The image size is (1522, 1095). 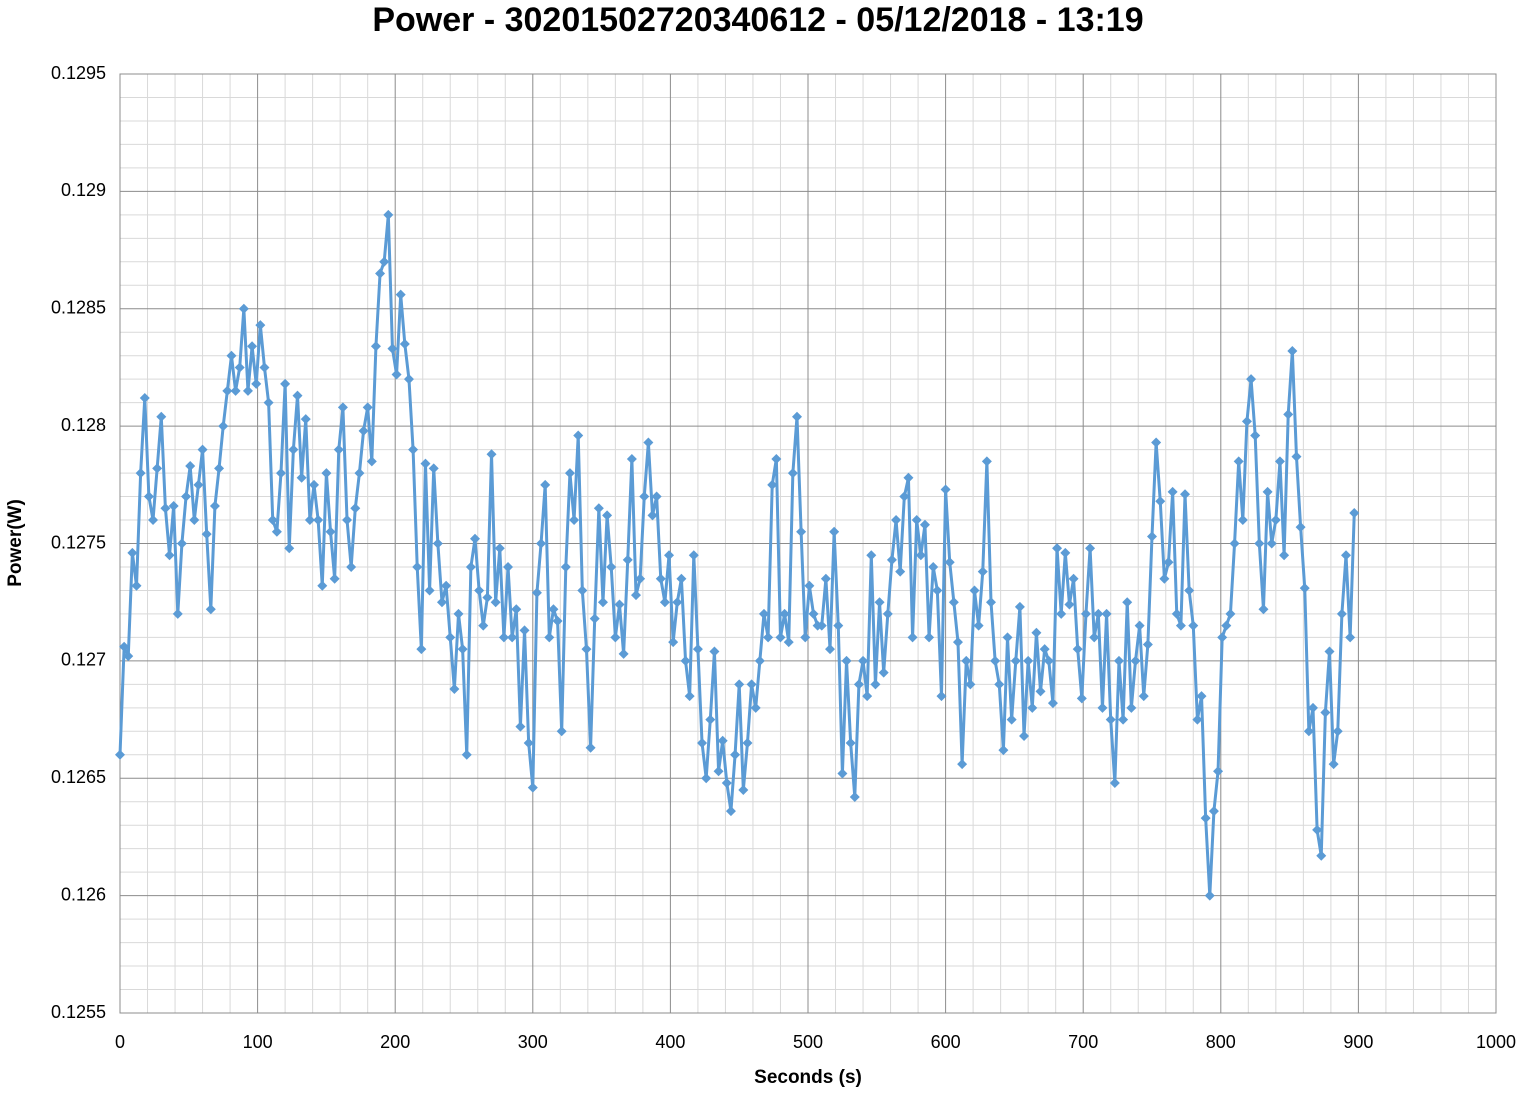 What do you see at coordinates (1496, 1042) in the screenshot?
I see `x-tick-label: 1000` at bounding box center [1496, 1042].